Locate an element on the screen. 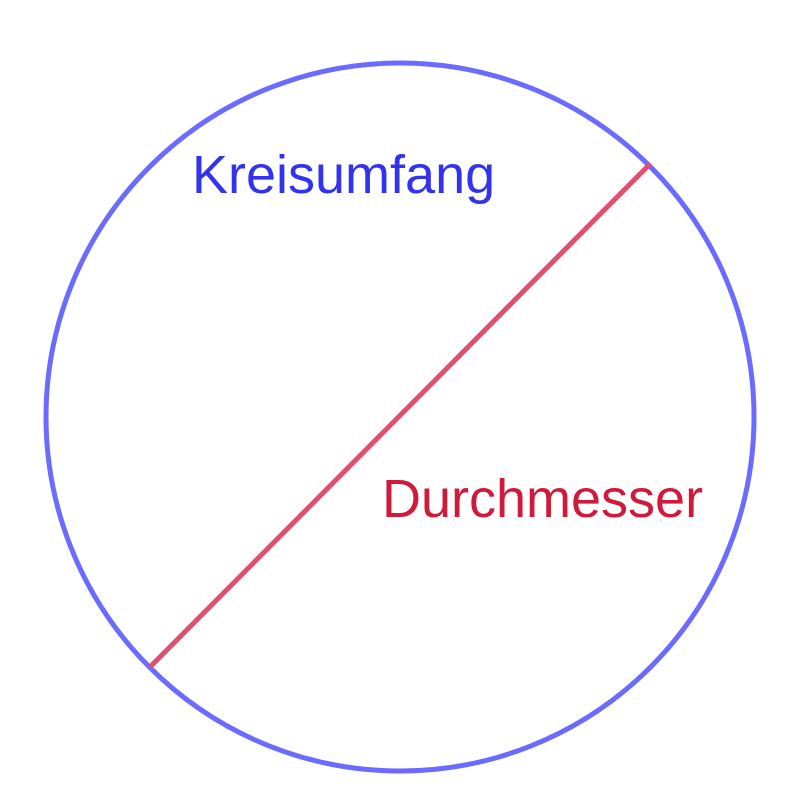  circumference-label: Kreisumfang is located at coordinates (343, 175).